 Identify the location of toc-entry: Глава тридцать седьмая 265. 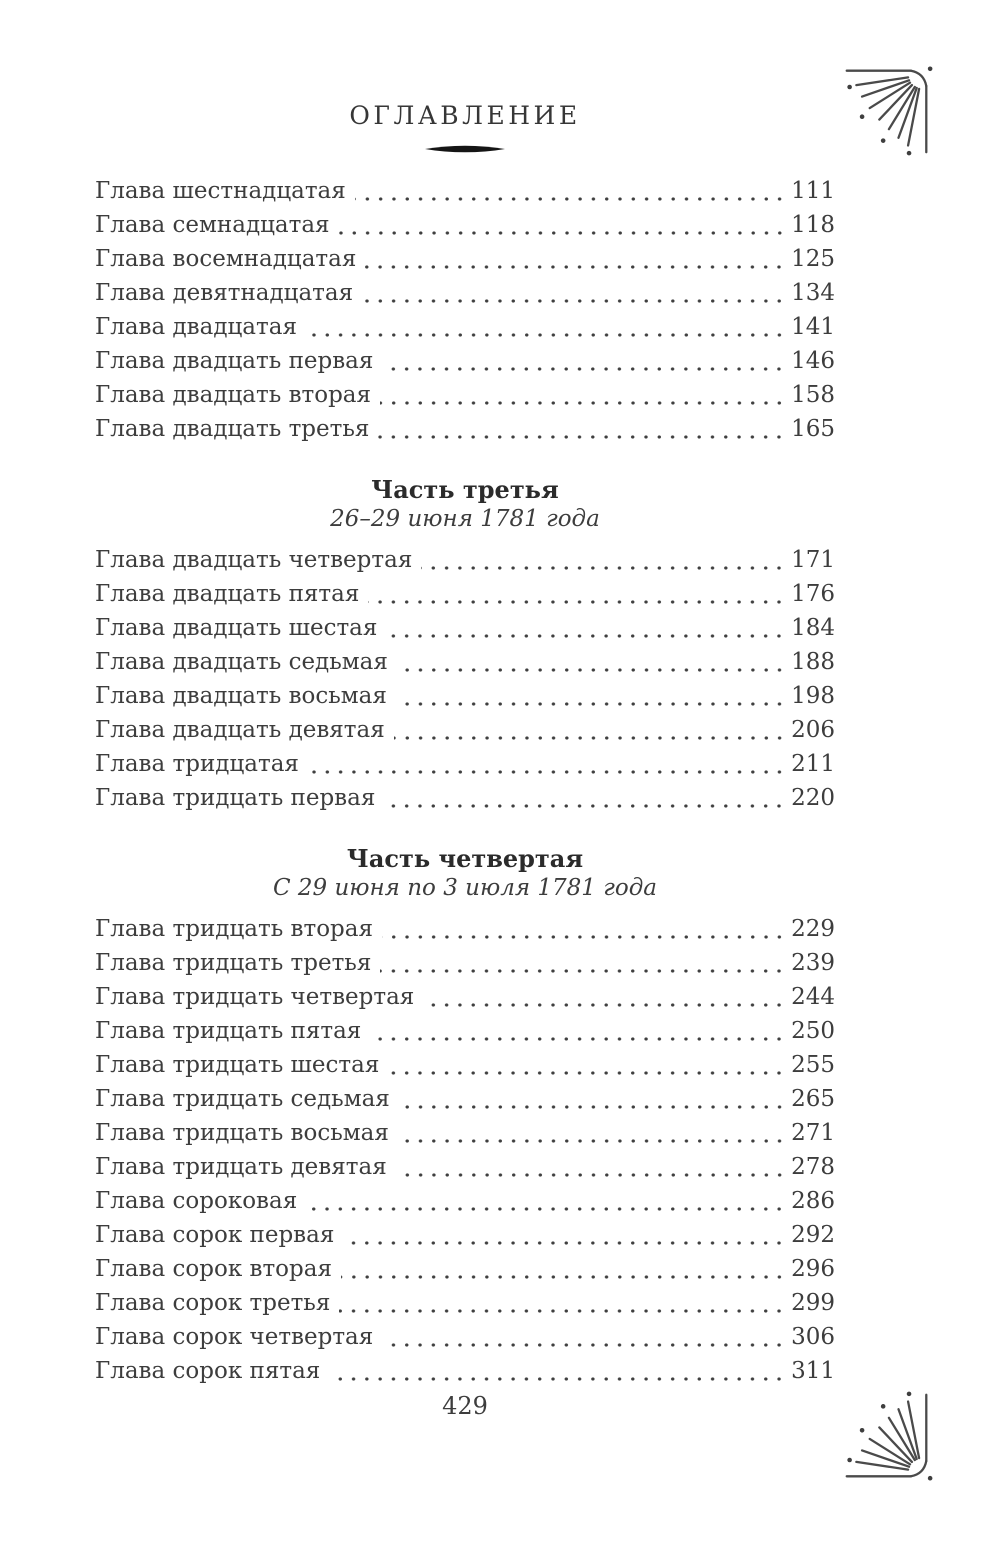
(465, 1099).